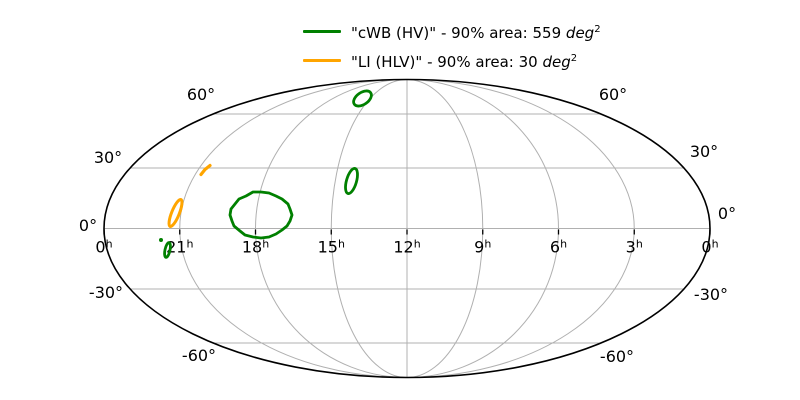 This screenshot has width=800, height=400. I want to click on lat-tick-label-right: 30°, so click(704, 151).